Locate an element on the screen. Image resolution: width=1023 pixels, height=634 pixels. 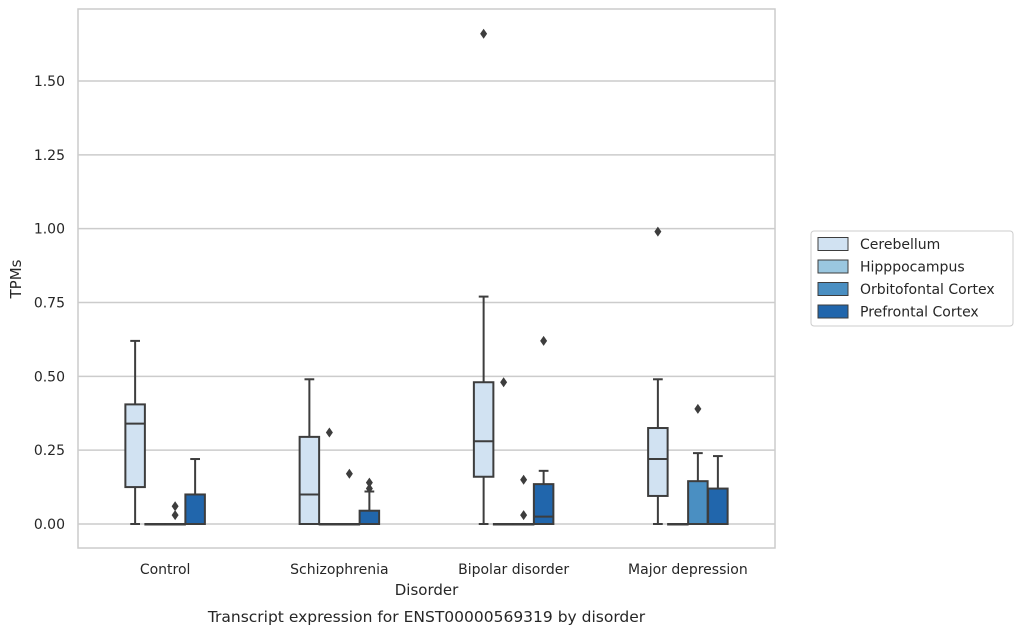
x-tick-label: Major depression is located at coordinates (688, 570).